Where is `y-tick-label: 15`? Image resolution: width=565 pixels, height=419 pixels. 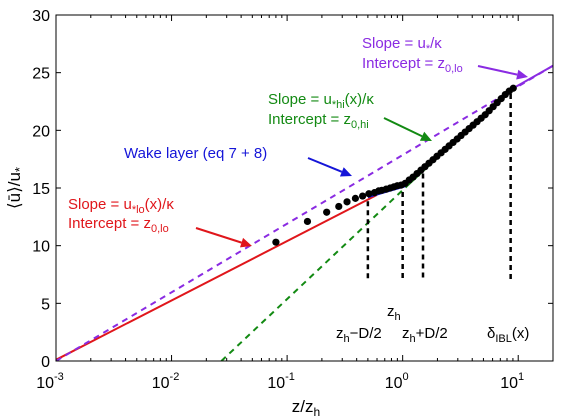
y-tick-label: 15 is located at coordinates (41, 189).